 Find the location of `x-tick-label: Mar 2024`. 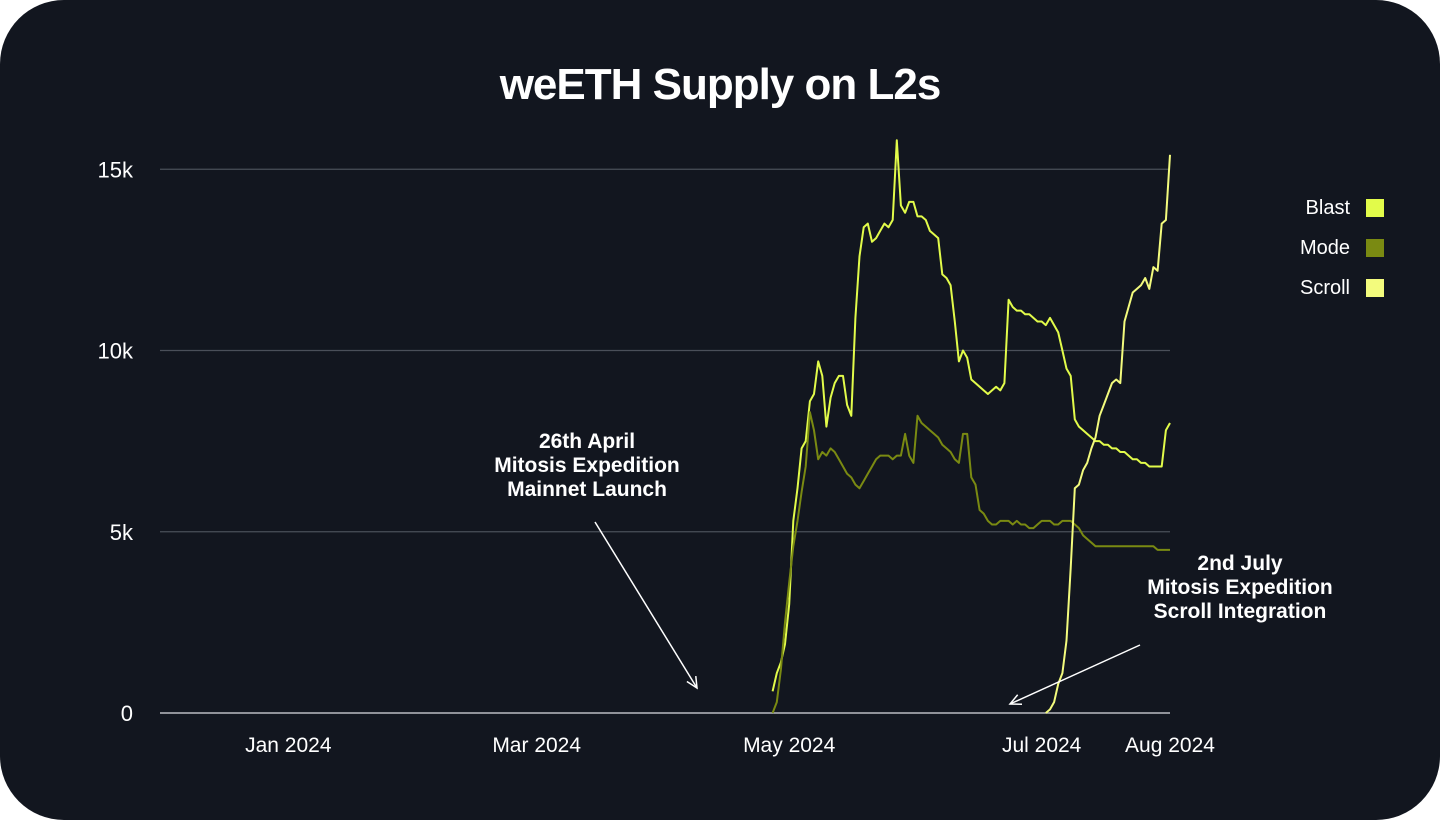

x-tick-label: Mar 2024 is located at coordinates (536, 745).